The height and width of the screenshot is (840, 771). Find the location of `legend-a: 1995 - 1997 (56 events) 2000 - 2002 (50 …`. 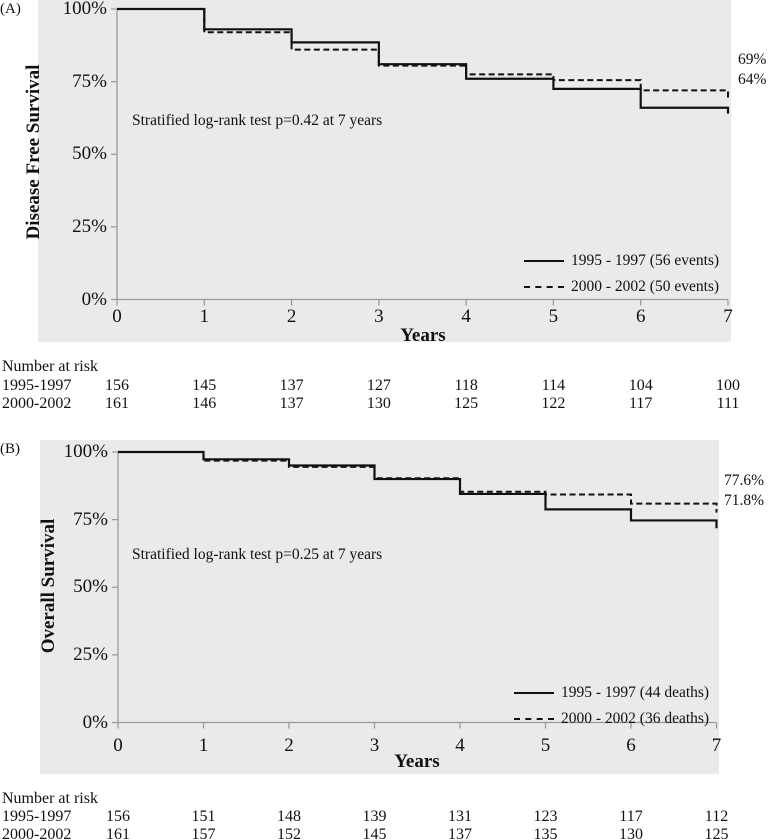

legend-a: 1995 - 1997 (56 events) 2000 - 2002 (50 … is located at coordinates (621, 274).